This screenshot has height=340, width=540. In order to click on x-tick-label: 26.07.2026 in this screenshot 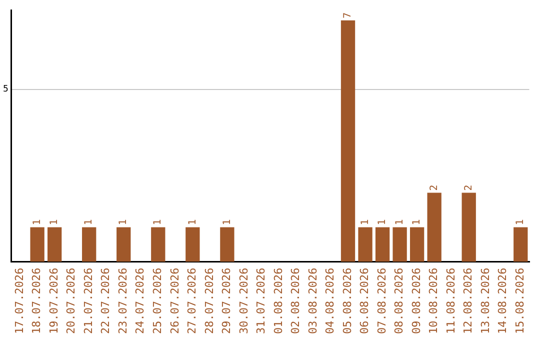, I will do `click(175, 301)`.